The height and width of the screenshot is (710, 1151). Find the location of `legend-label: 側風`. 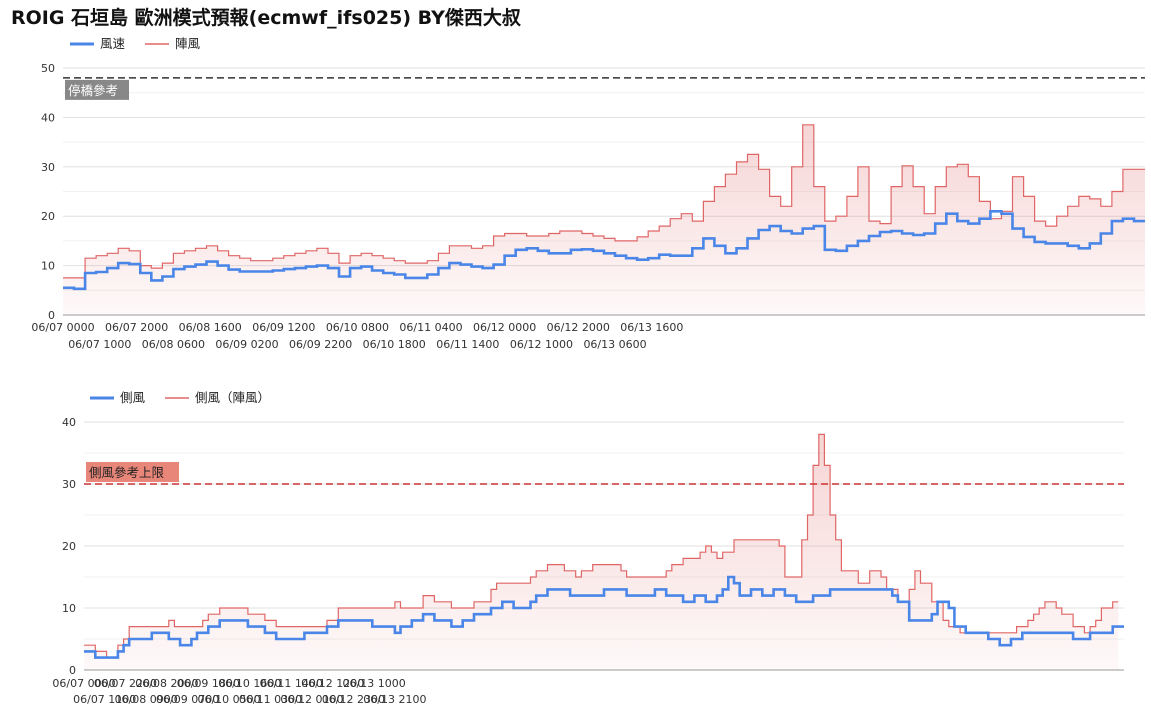

legend-label: 側風 is located at coordinates (133, 397).